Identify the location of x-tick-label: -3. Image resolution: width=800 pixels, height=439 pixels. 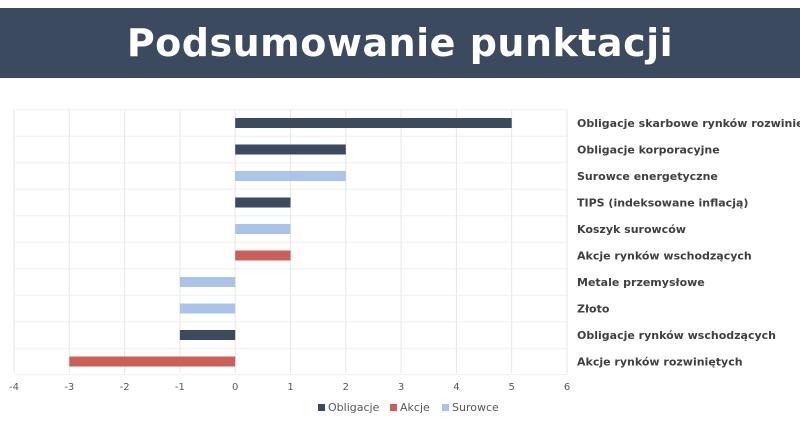
(69, 387).